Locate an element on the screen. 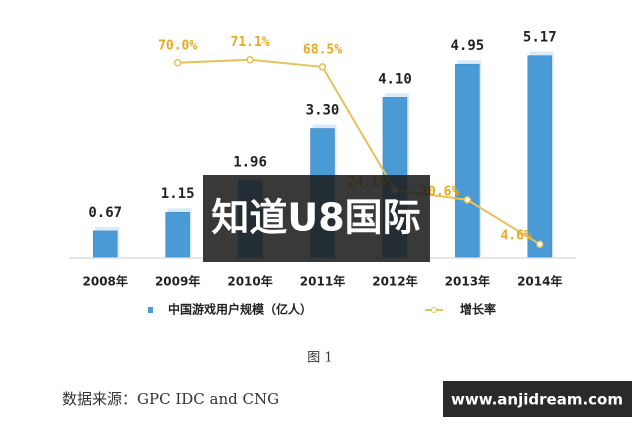  bar-value-label: 3.30 is located at coordinates (323, 110).